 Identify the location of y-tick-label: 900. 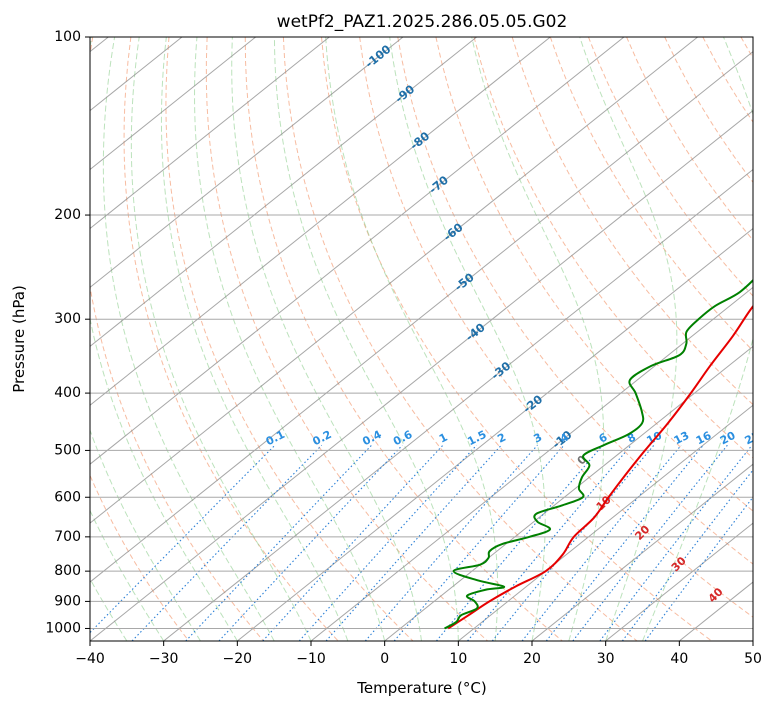
(67, 601).